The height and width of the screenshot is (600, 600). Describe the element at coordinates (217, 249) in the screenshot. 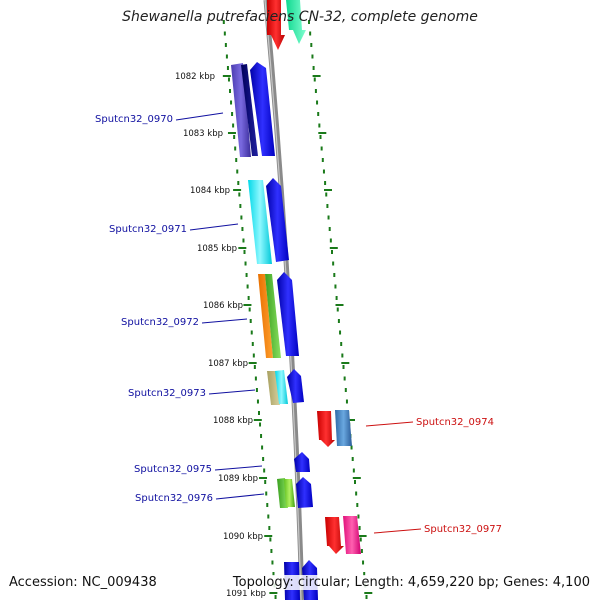

I see `kbp-label: 1085 kbp` at that location.